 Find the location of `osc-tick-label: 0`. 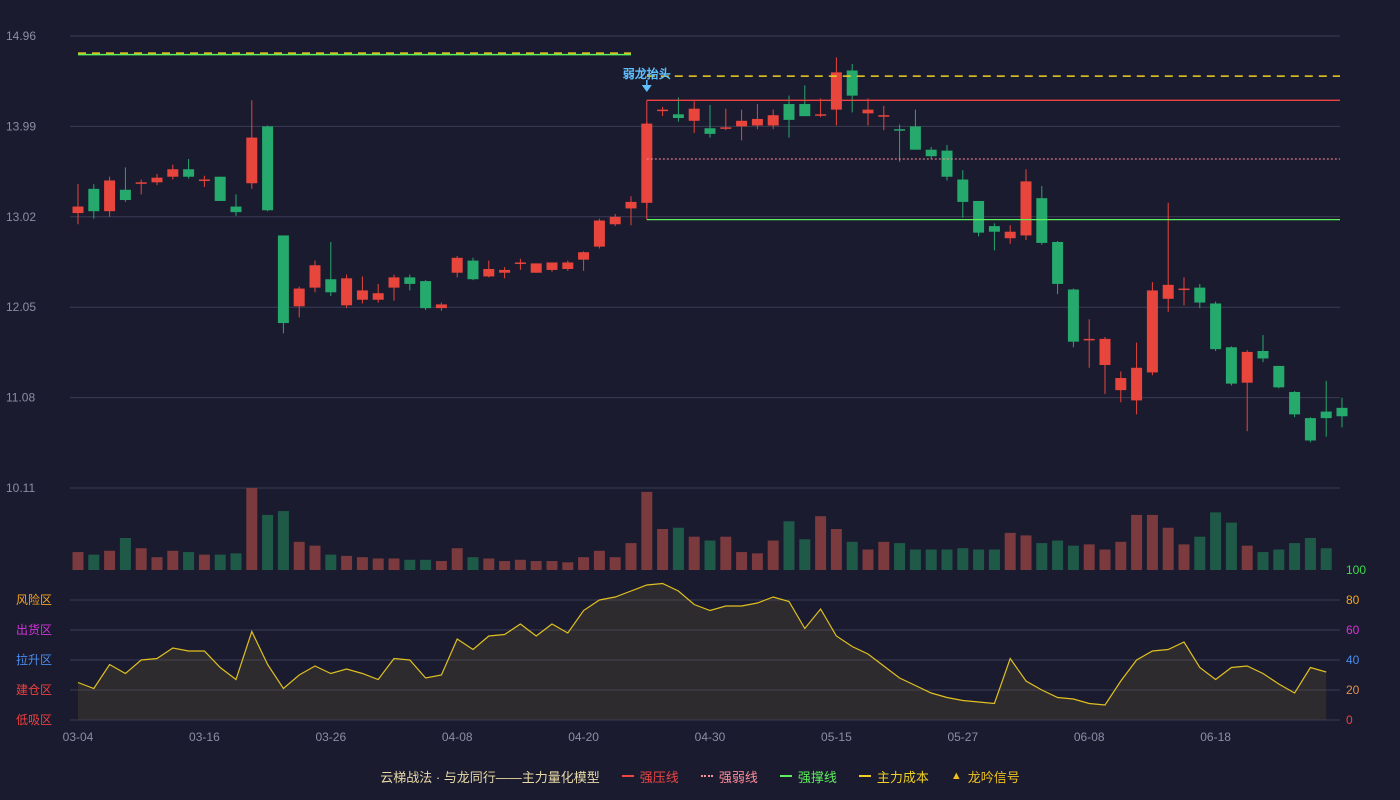

osc-tick-label: 0 is located at coordinates (1349, 720).